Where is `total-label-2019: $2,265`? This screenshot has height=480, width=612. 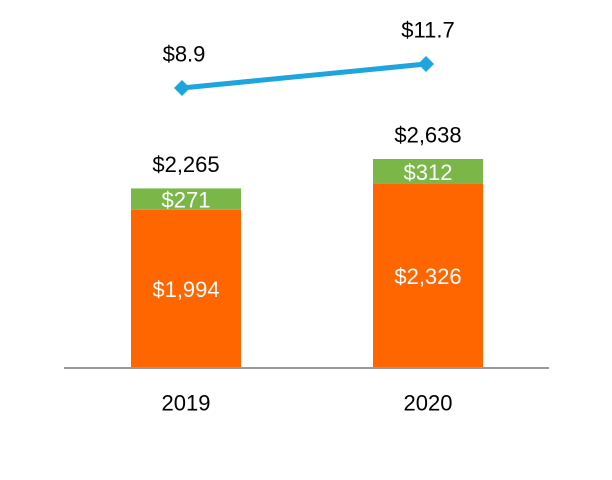
total-label-2019: $2,265 is located at coordinates (185, 164).